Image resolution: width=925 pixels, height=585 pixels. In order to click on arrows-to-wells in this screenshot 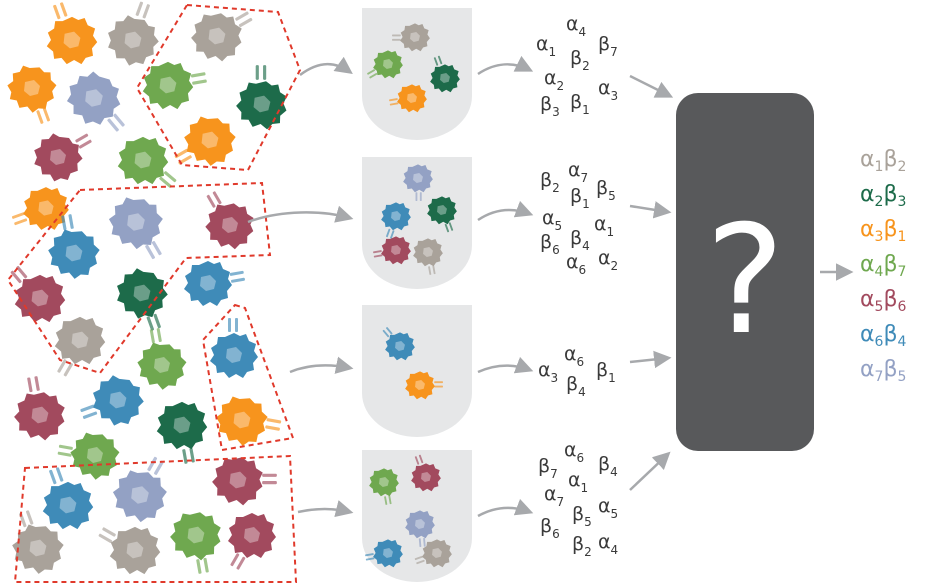, I will do `click(300, 287)`.